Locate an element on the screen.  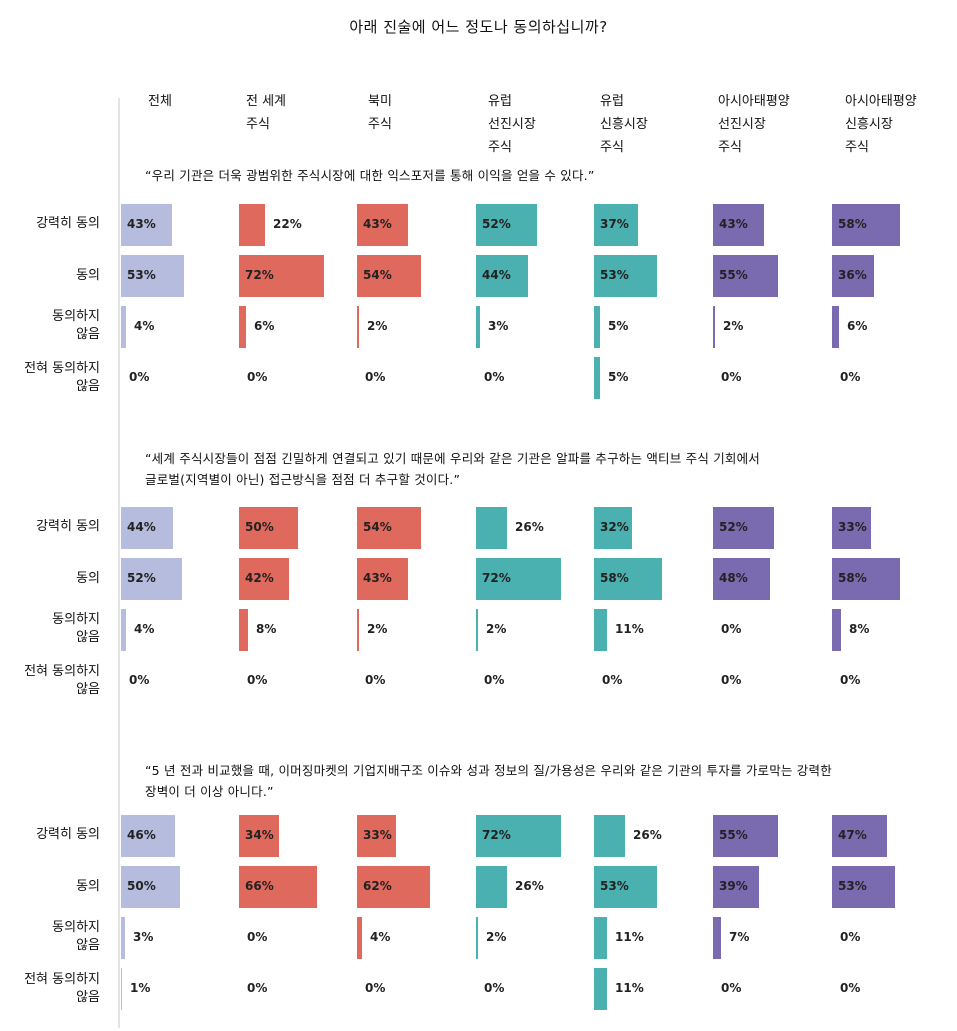
data-label: 5% is located at coordinates (618, 377).